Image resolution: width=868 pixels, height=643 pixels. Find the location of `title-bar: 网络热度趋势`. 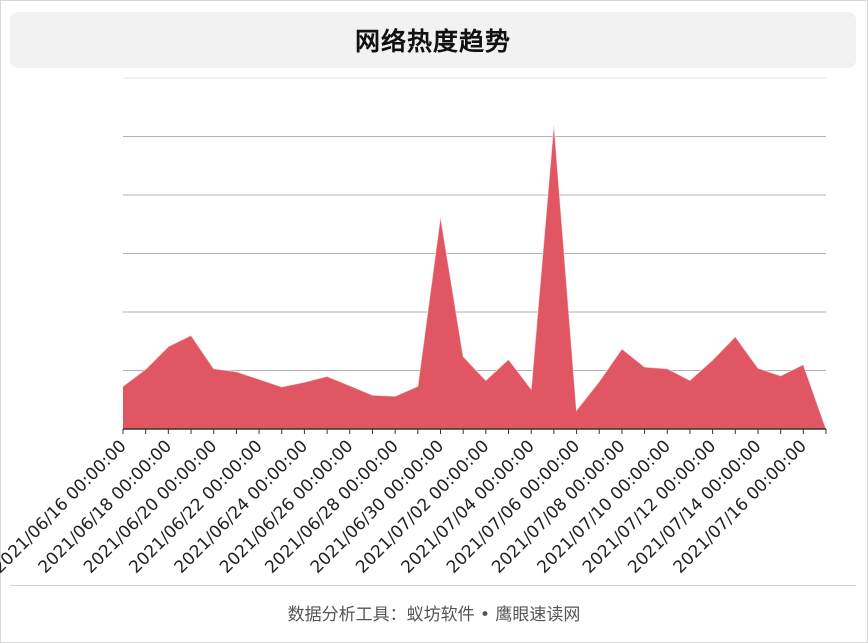

title-bar: 网络热度趋势 is located at coordinates (433, 40).